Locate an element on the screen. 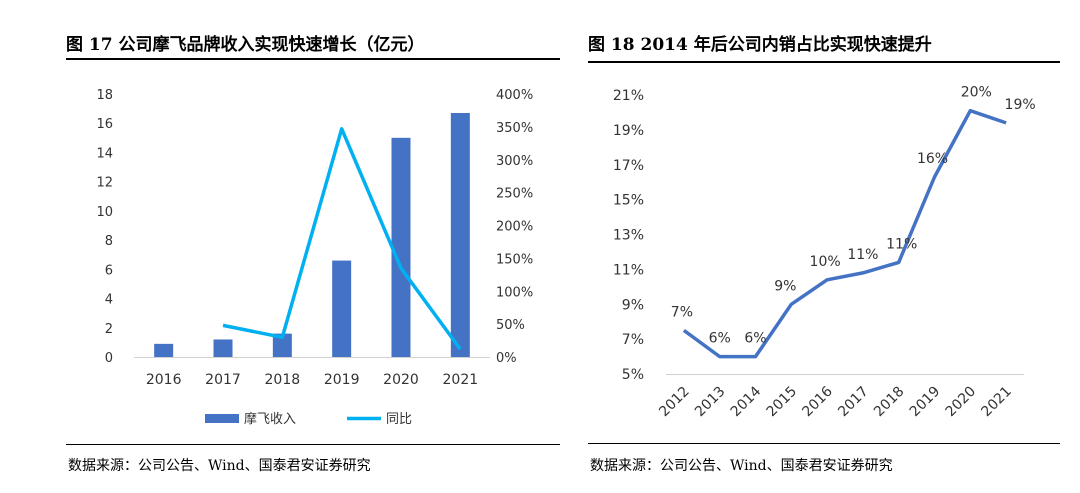 The width and height of the screenshot is (1080, 493). right-y-tick-label: 200% is located at coordinates (514, 227).